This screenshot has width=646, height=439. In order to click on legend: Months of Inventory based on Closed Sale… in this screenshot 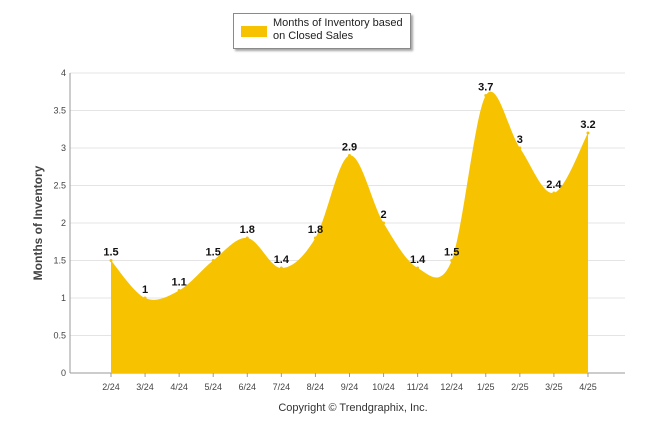, I will do `click(322, 31)`.